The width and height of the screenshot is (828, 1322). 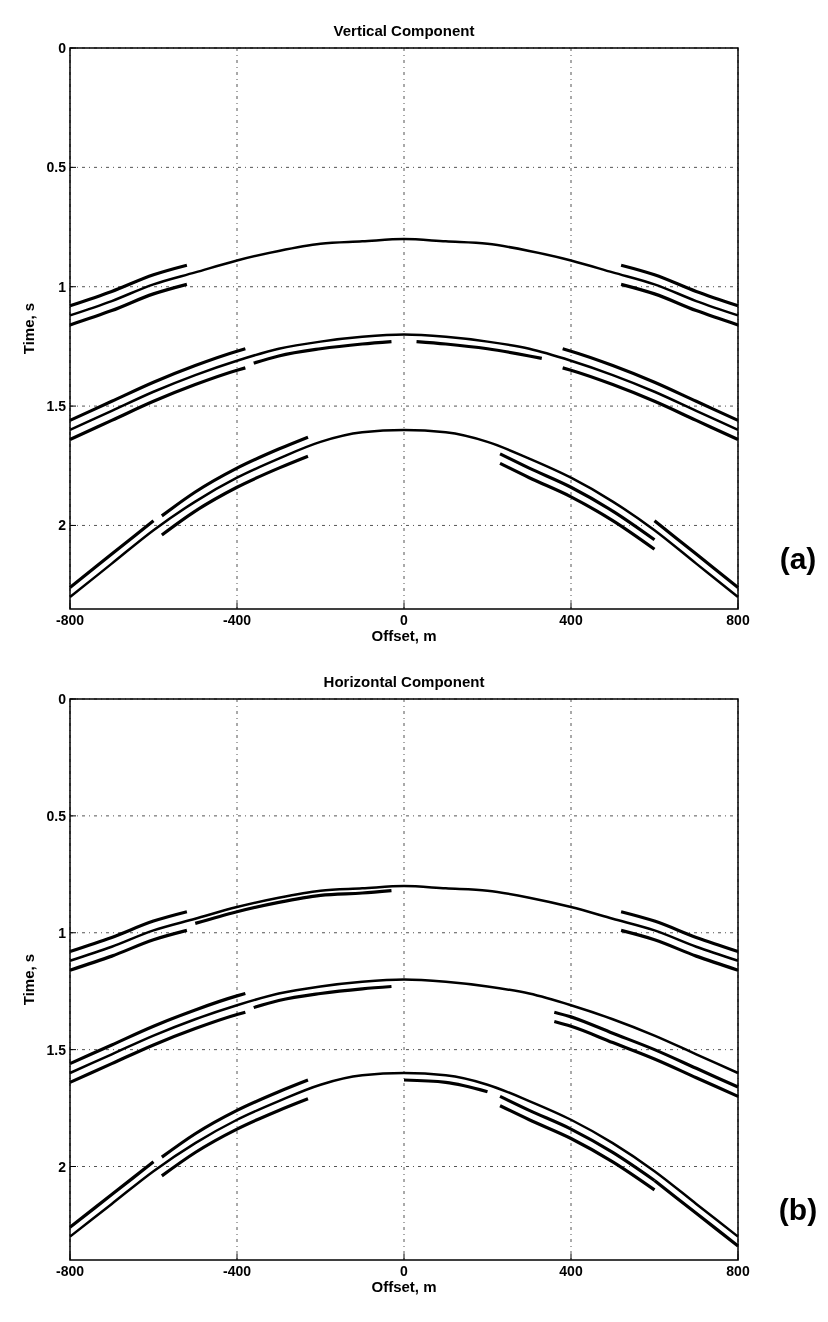 I want to click on text: (a), so click(x=798, y=558).